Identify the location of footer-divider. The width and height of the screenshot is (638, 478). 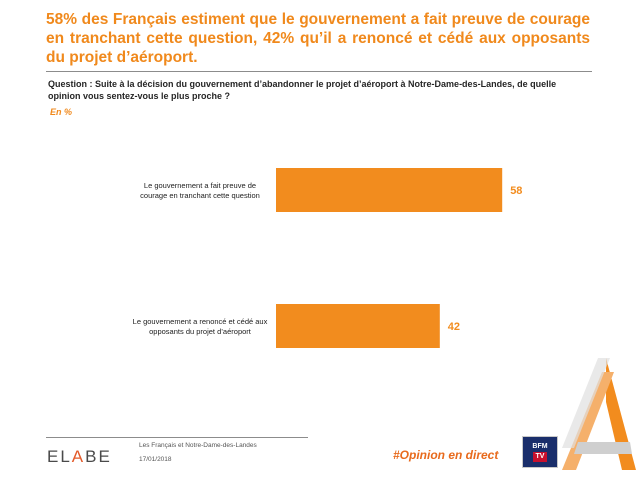
(177, 437).